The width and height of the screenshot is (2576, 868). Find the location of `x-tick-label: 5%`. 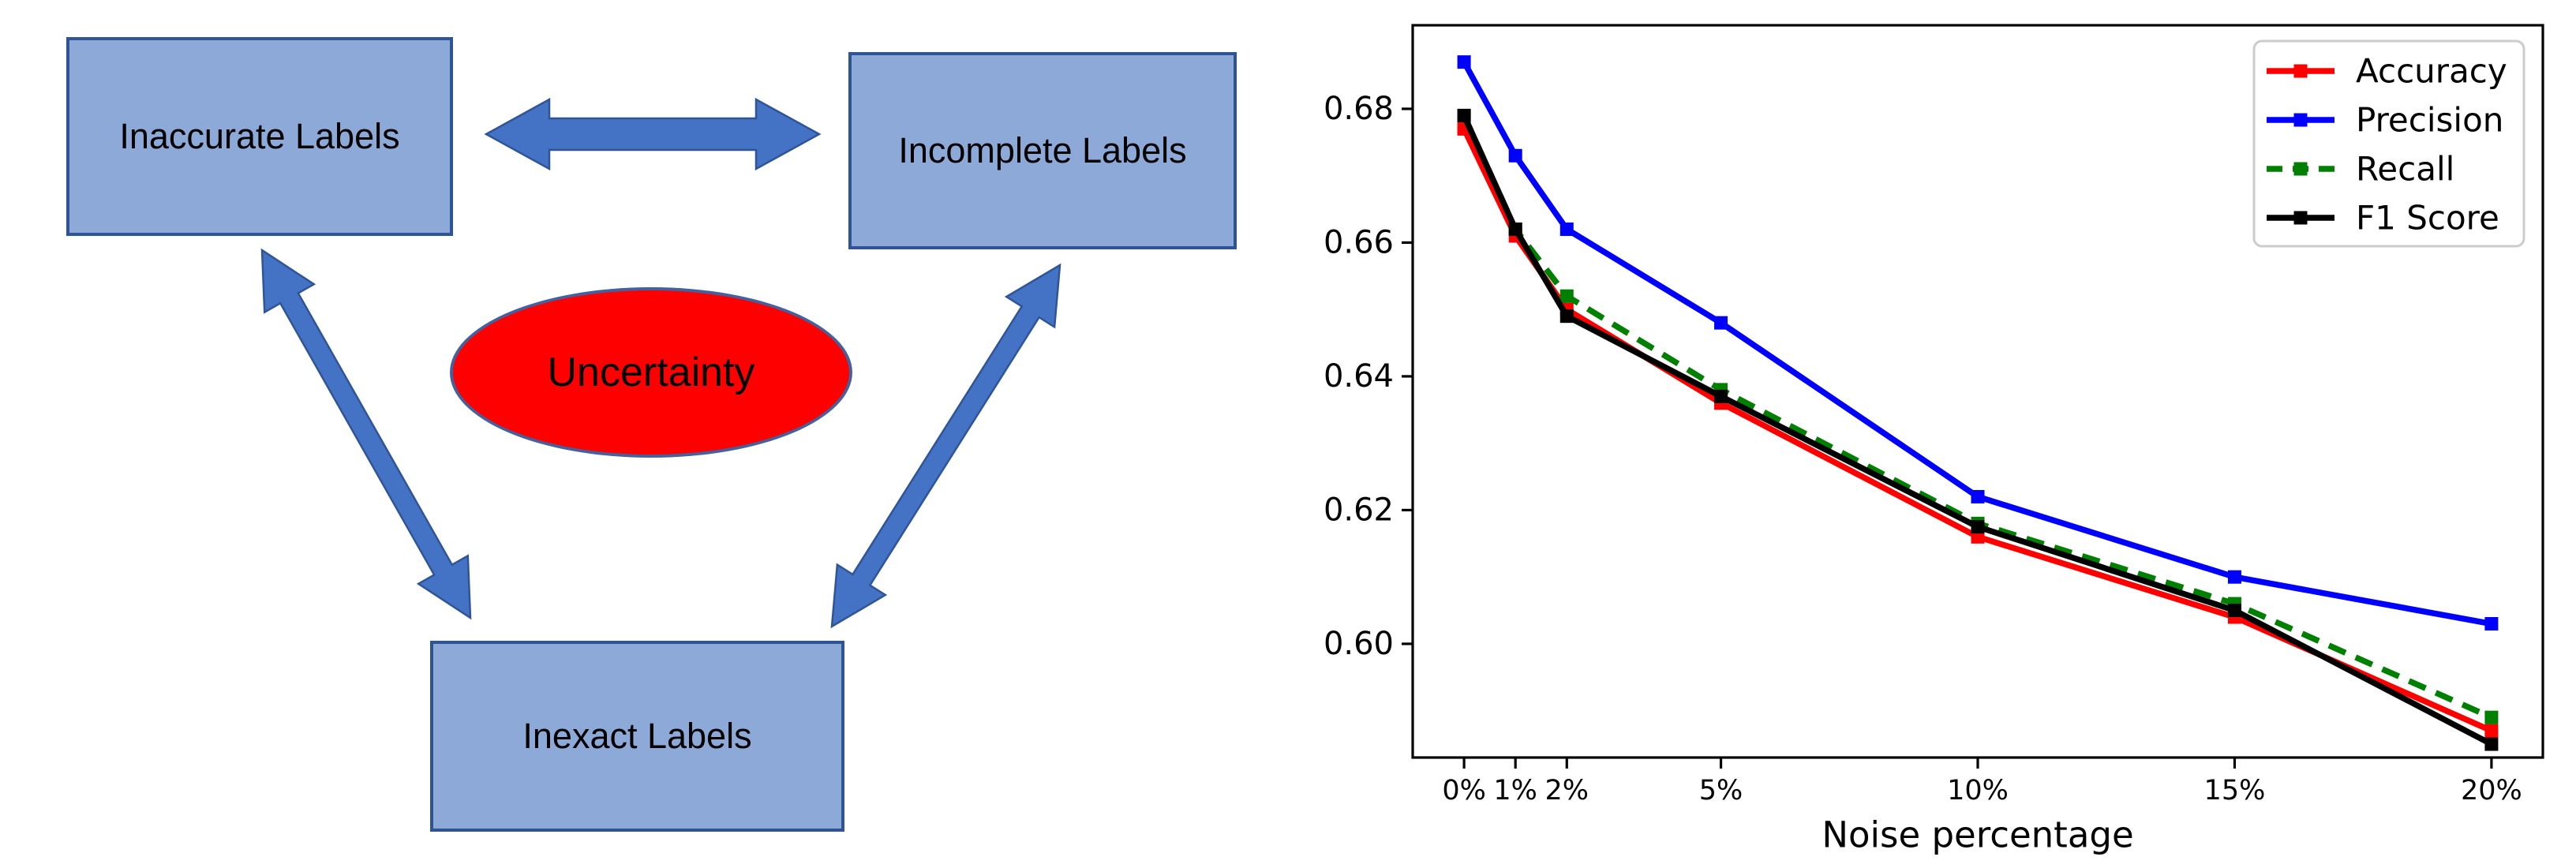

x-tick-label: 5% is located at coordinates (1721, 790).